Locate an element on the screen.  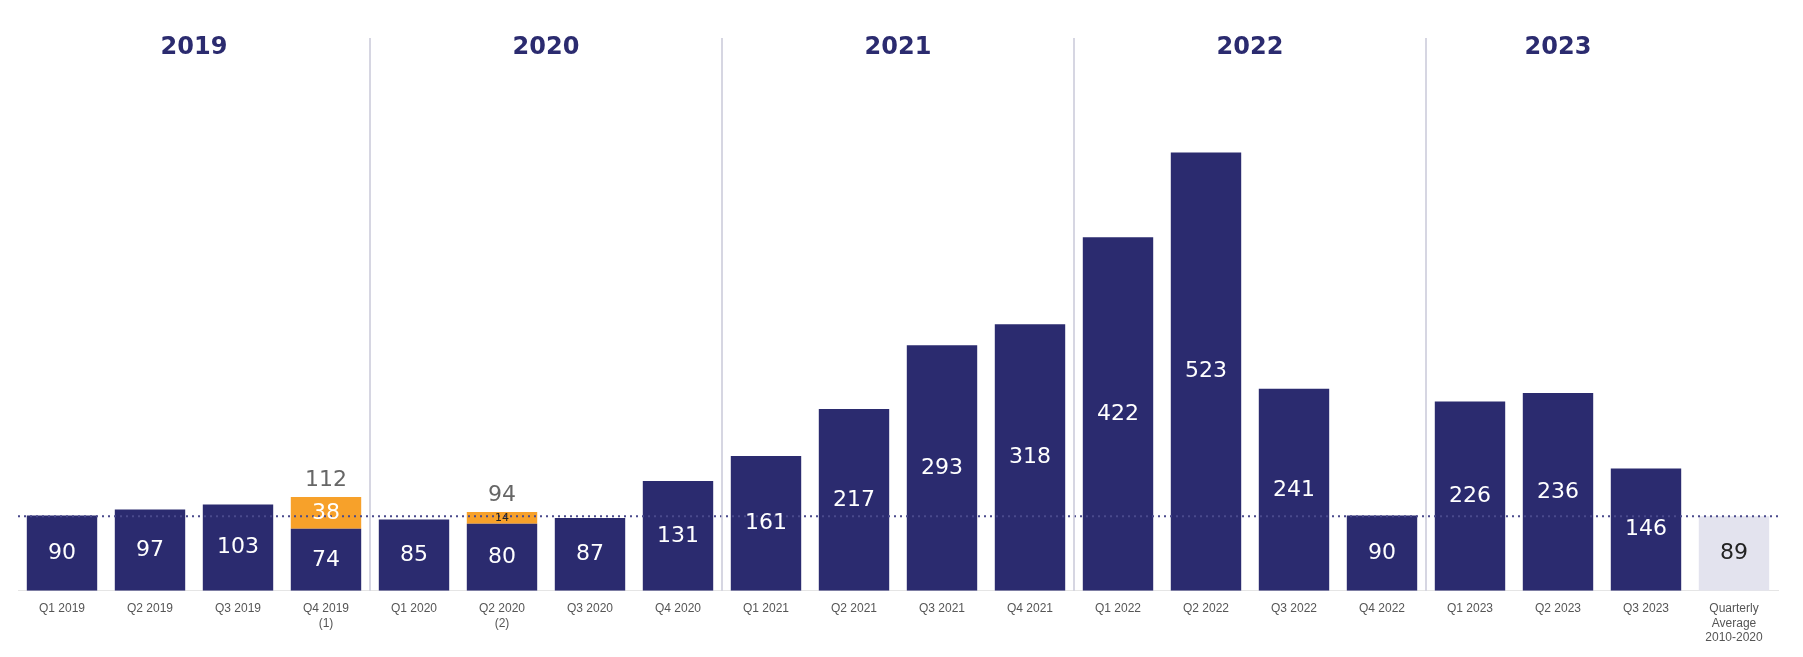
data-label: 236 is located at coordinates (1558, 490).